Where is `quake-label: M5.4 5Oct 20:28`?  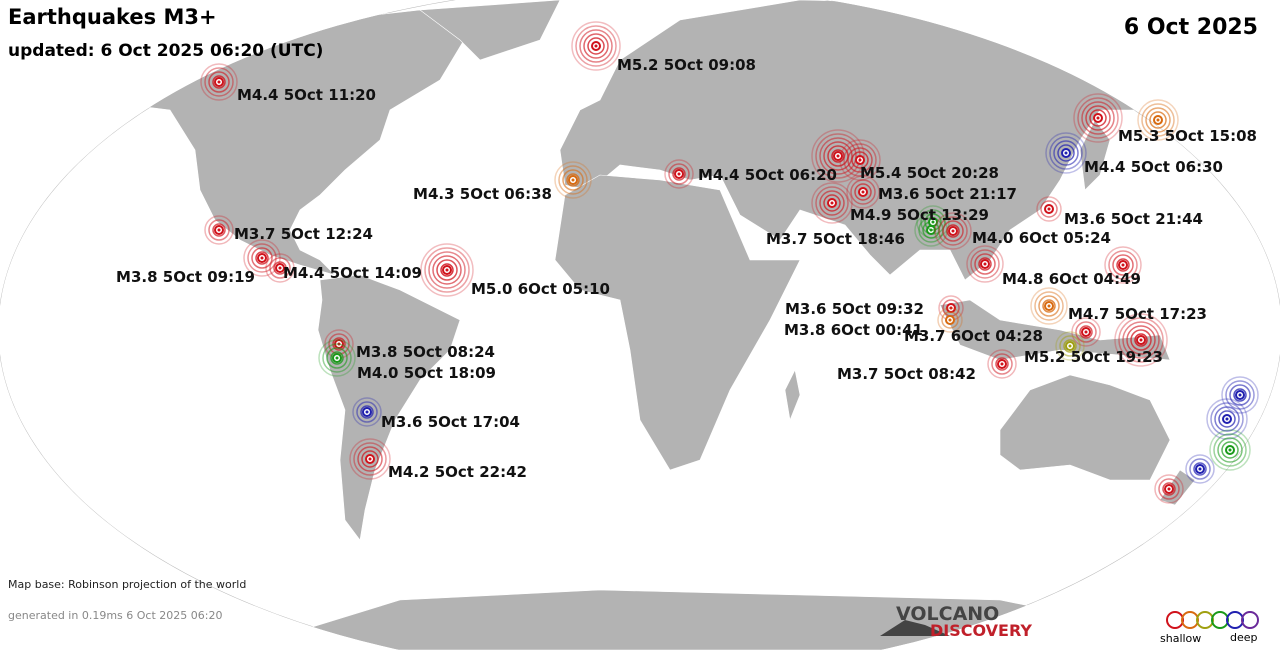 quake-label: M5.4 5Oct 20:28 is located at coordinates (929, 173).